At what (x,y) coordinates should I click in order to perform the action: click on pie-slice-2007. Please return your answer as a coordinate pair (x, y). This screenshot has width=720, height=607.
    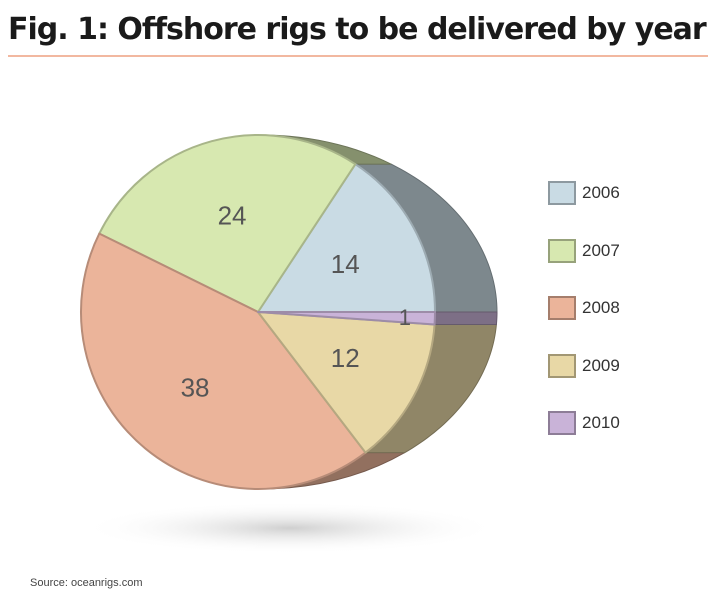
    Looking at the image, I should click on (227, 223).